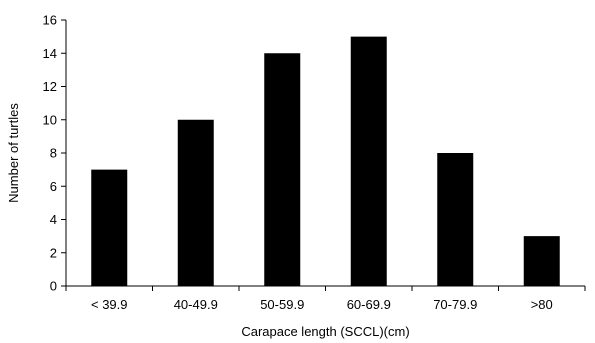  Describe the element at coordinates (50, 20) in the screenshot. I see `y-tick-label: 16` at that location.